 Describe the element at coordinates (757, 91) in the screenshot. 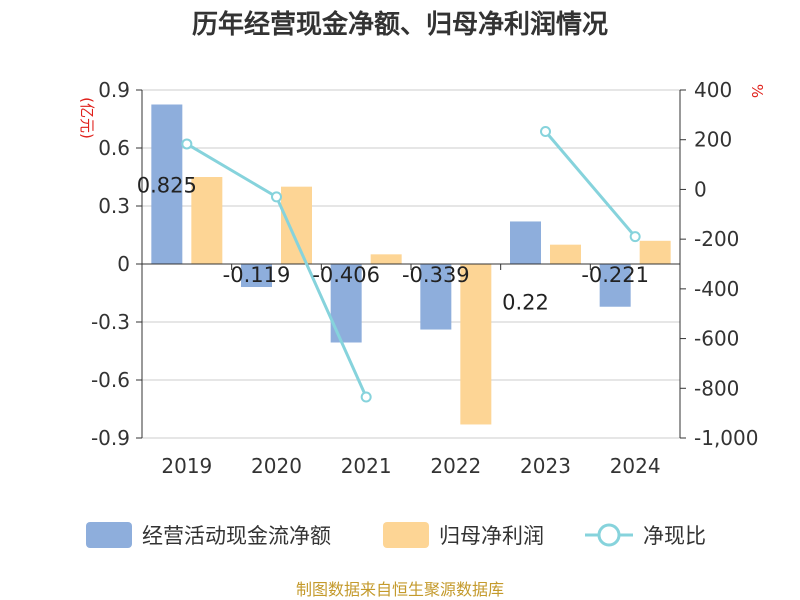

I see `right-axis-unit: %` at that location.